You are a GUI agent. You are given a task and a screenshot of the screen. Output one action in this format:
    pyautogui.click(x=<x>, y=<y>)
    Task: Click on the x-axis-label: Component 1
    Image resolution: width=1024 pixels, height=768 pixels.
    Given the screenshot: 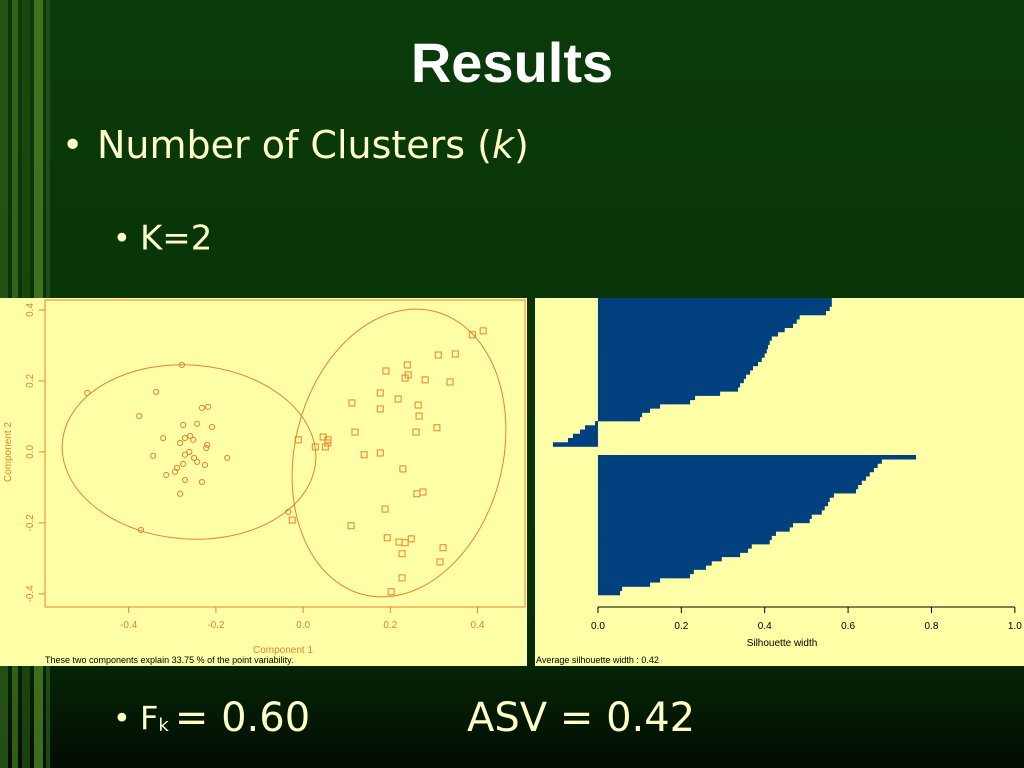 What is the action you would take?
    pyautogui.click(x=283, y=650)
    